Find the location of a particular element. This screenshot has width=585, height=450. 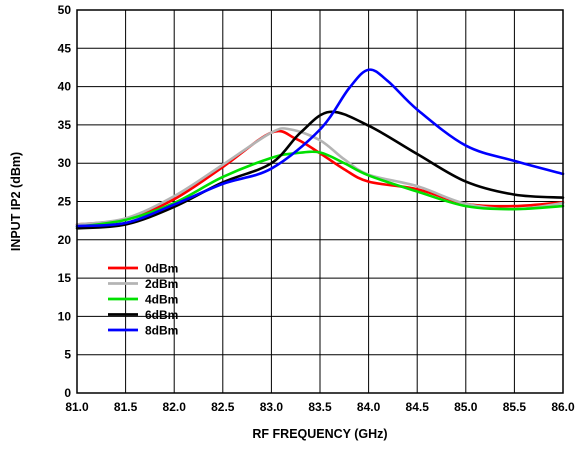

x-axis-title: RF FREQUENCY (GHz) is located at coordinates (319, 434).